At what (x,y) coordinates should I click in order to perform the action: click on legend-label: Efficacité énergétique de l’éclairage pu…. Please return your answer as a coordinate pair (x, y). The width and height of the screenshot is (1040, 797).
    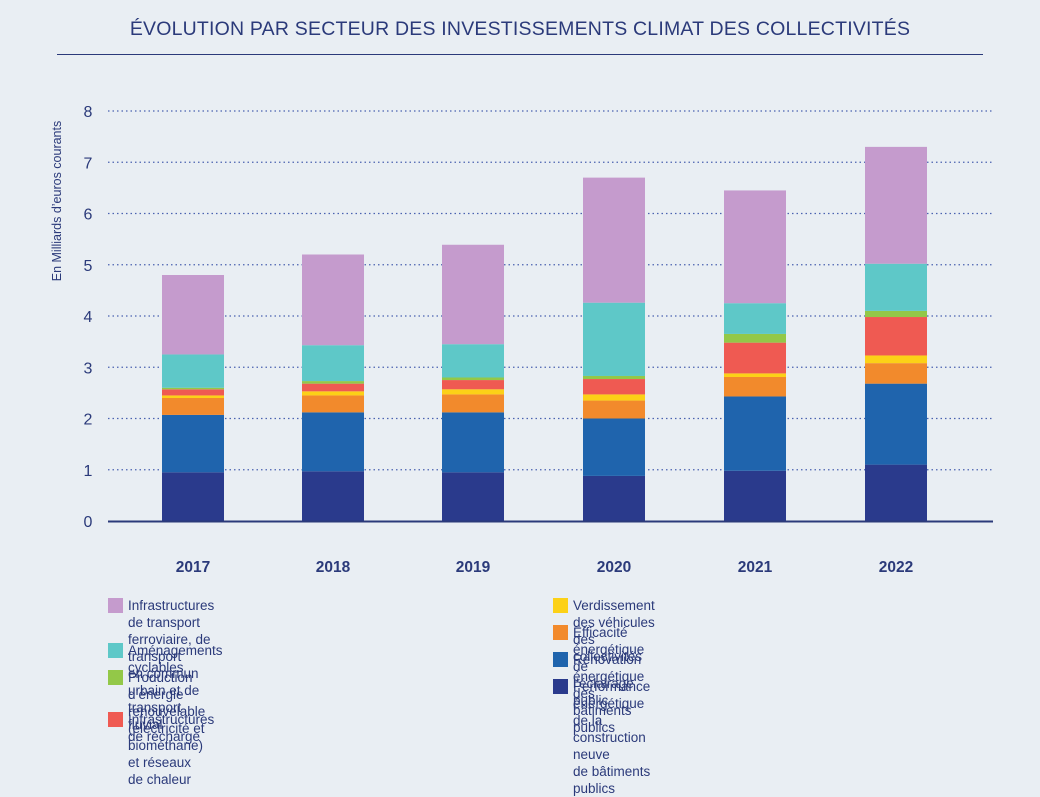
    Looking at the image, I should click on (609, 666).